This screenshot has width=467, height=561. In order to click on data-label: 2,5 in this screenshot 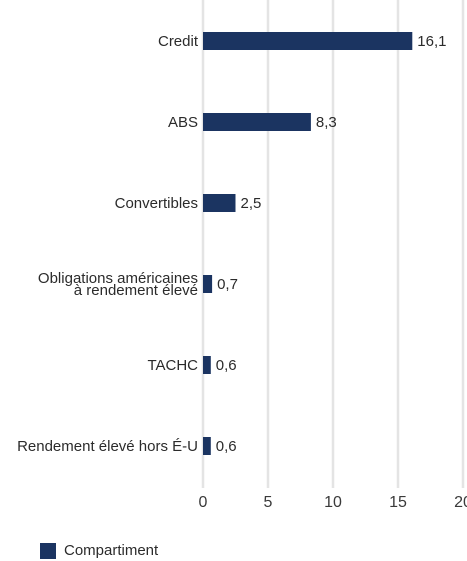, I will do `click(251, 203)`.